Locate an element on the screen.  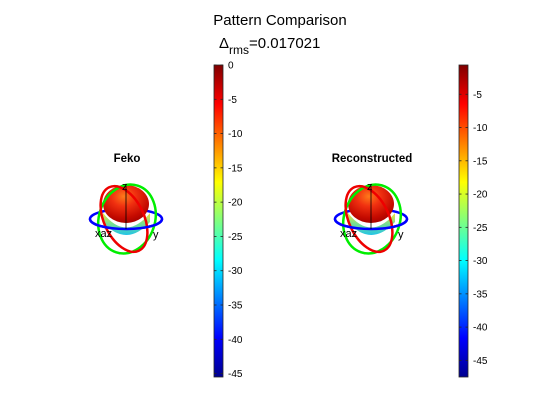
colorbar-feko: 0 -5 -10 -15 -20 -25 -30 -35 -40 -45 is located at coordinates (228, 220).